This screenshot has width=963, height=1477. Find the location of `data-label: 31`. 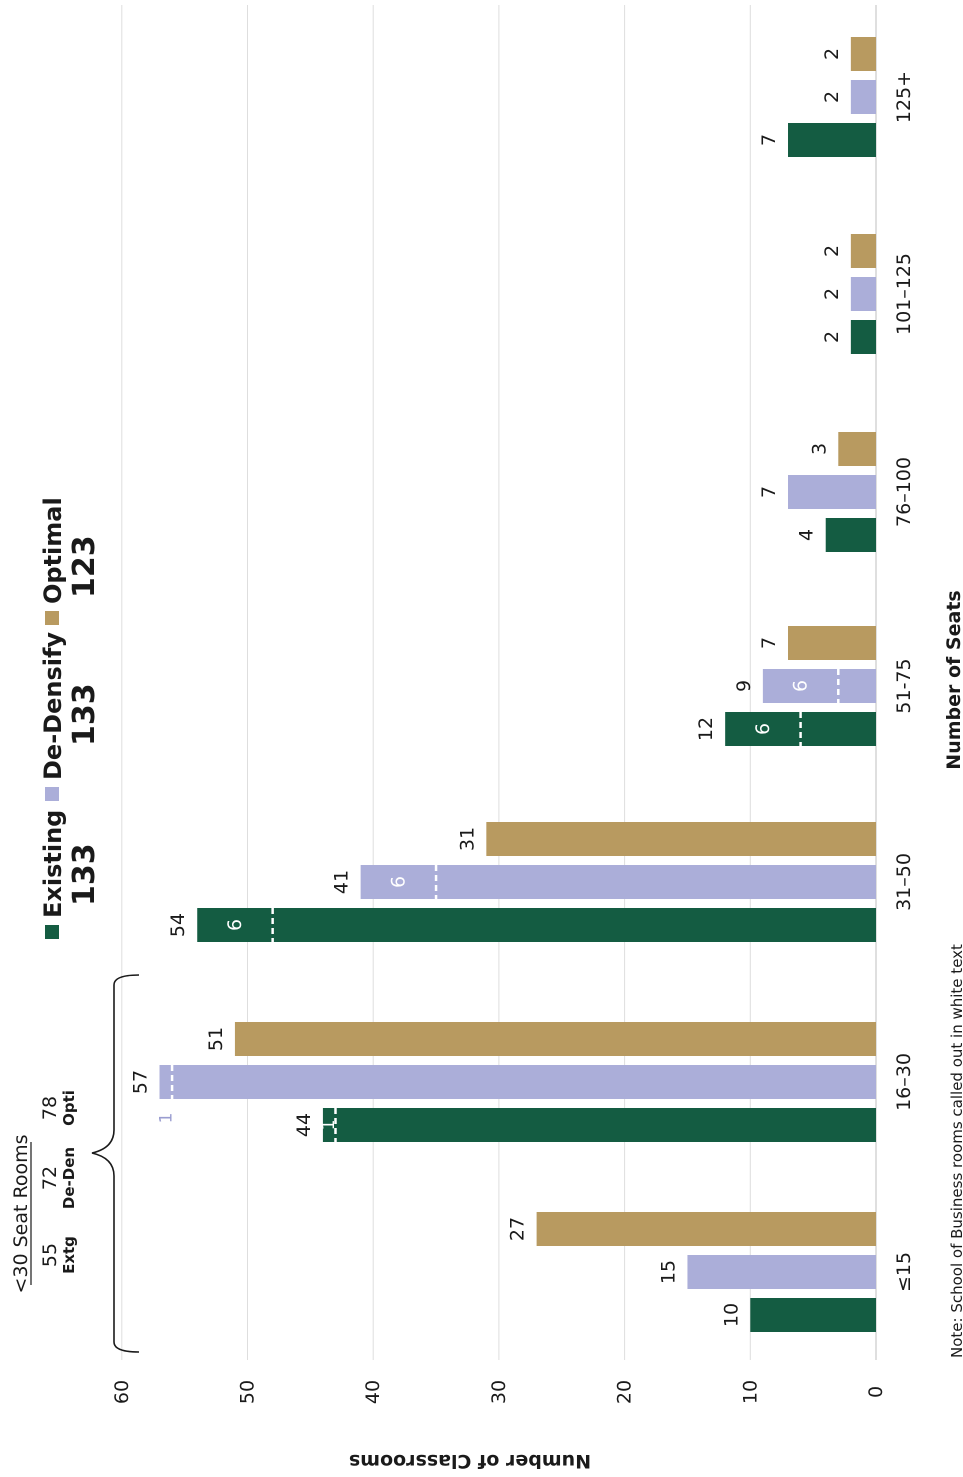

data-label: 31 is located at coordinates (467, 839).